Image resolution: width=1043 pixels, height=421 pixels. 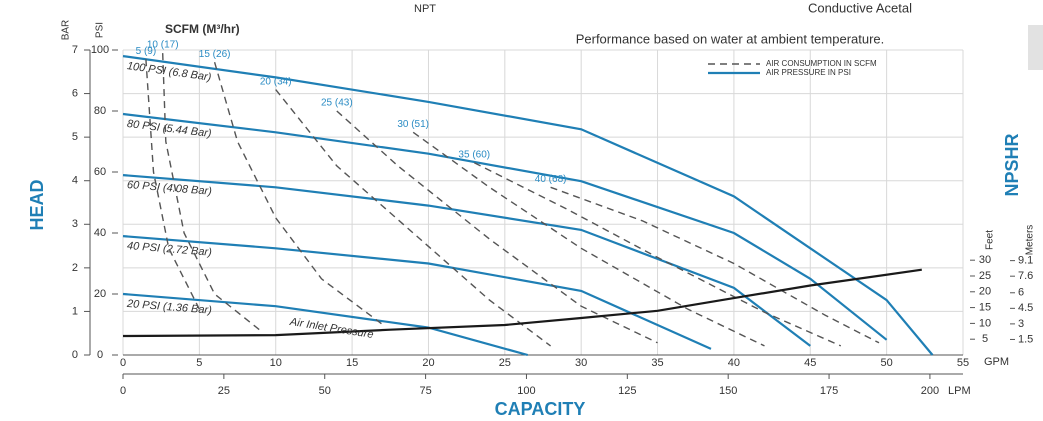 What do you see at coordinates (100, 30) in the screenshot?
I see `psi-unit: PSI` at bounding box center [100, 30].